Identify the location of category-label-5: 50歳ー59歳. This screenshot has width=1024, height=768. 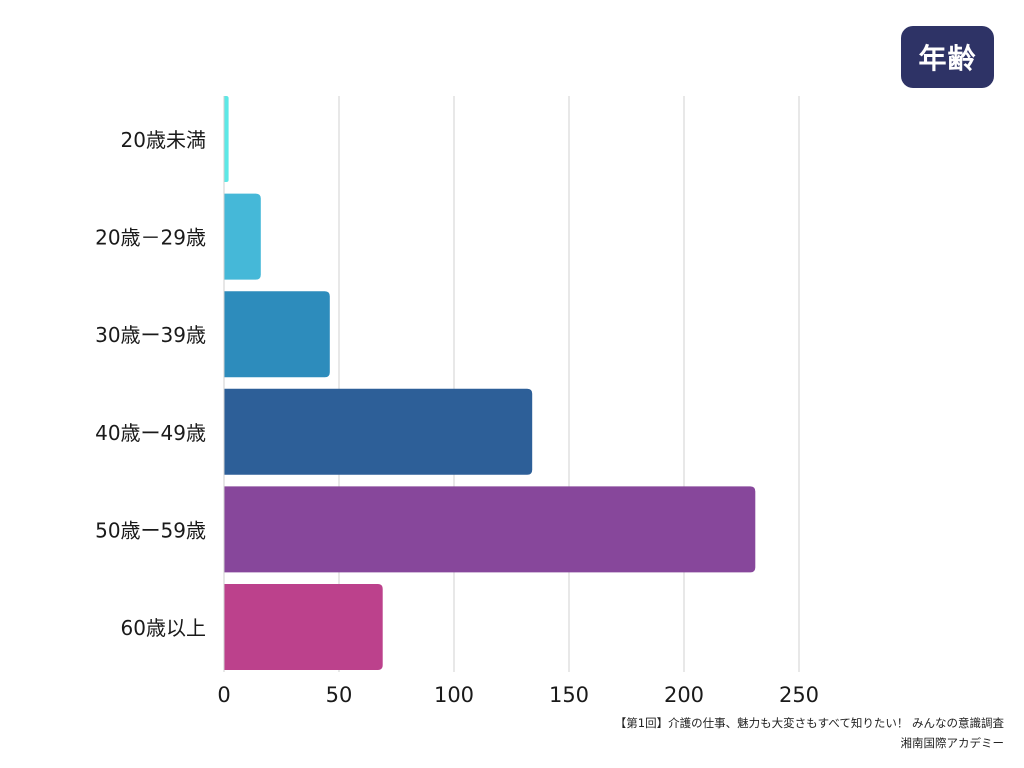
(150, 530).